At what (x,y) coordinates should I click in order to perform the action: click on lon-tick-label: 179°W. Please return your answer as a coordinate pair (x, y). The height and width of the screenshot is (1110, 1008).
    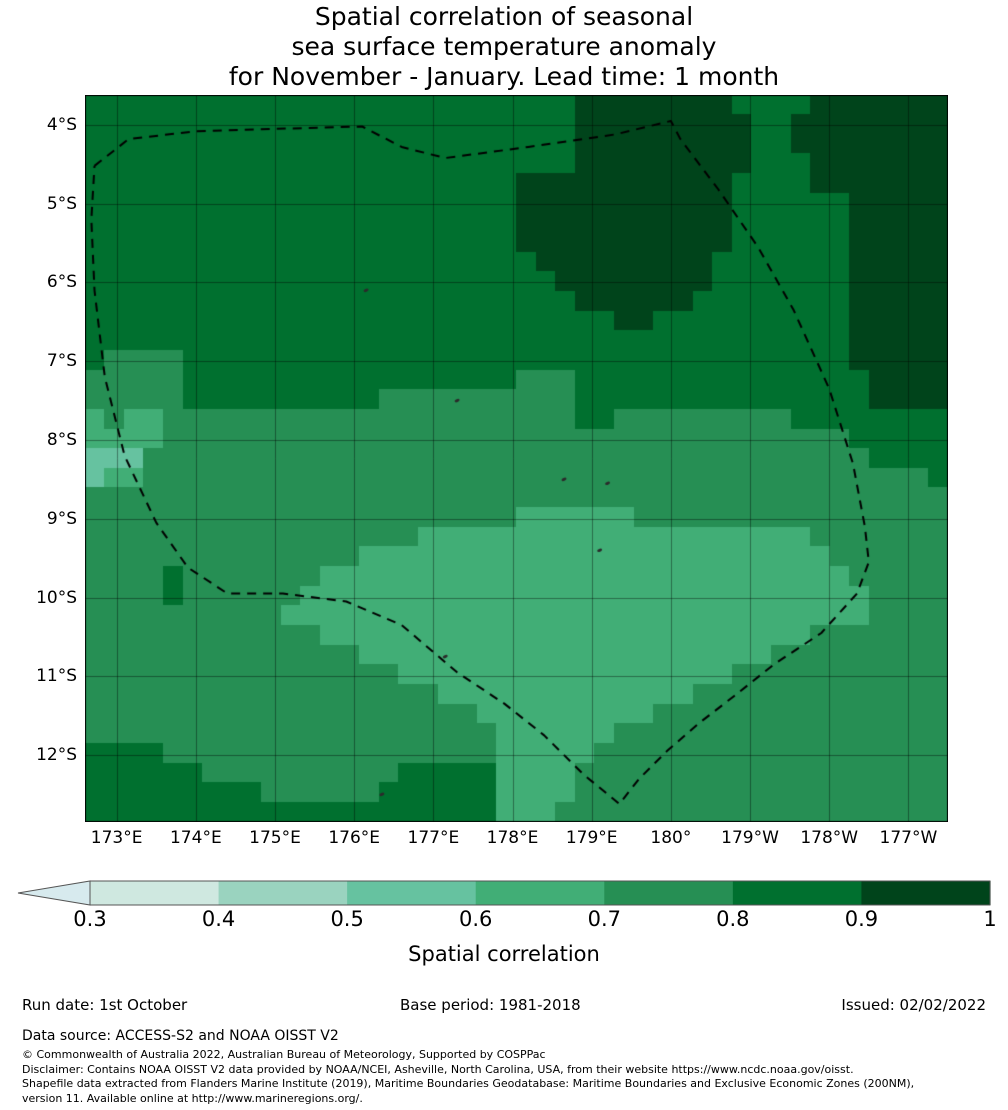
    Looking at the image, I should click on (750, 838).